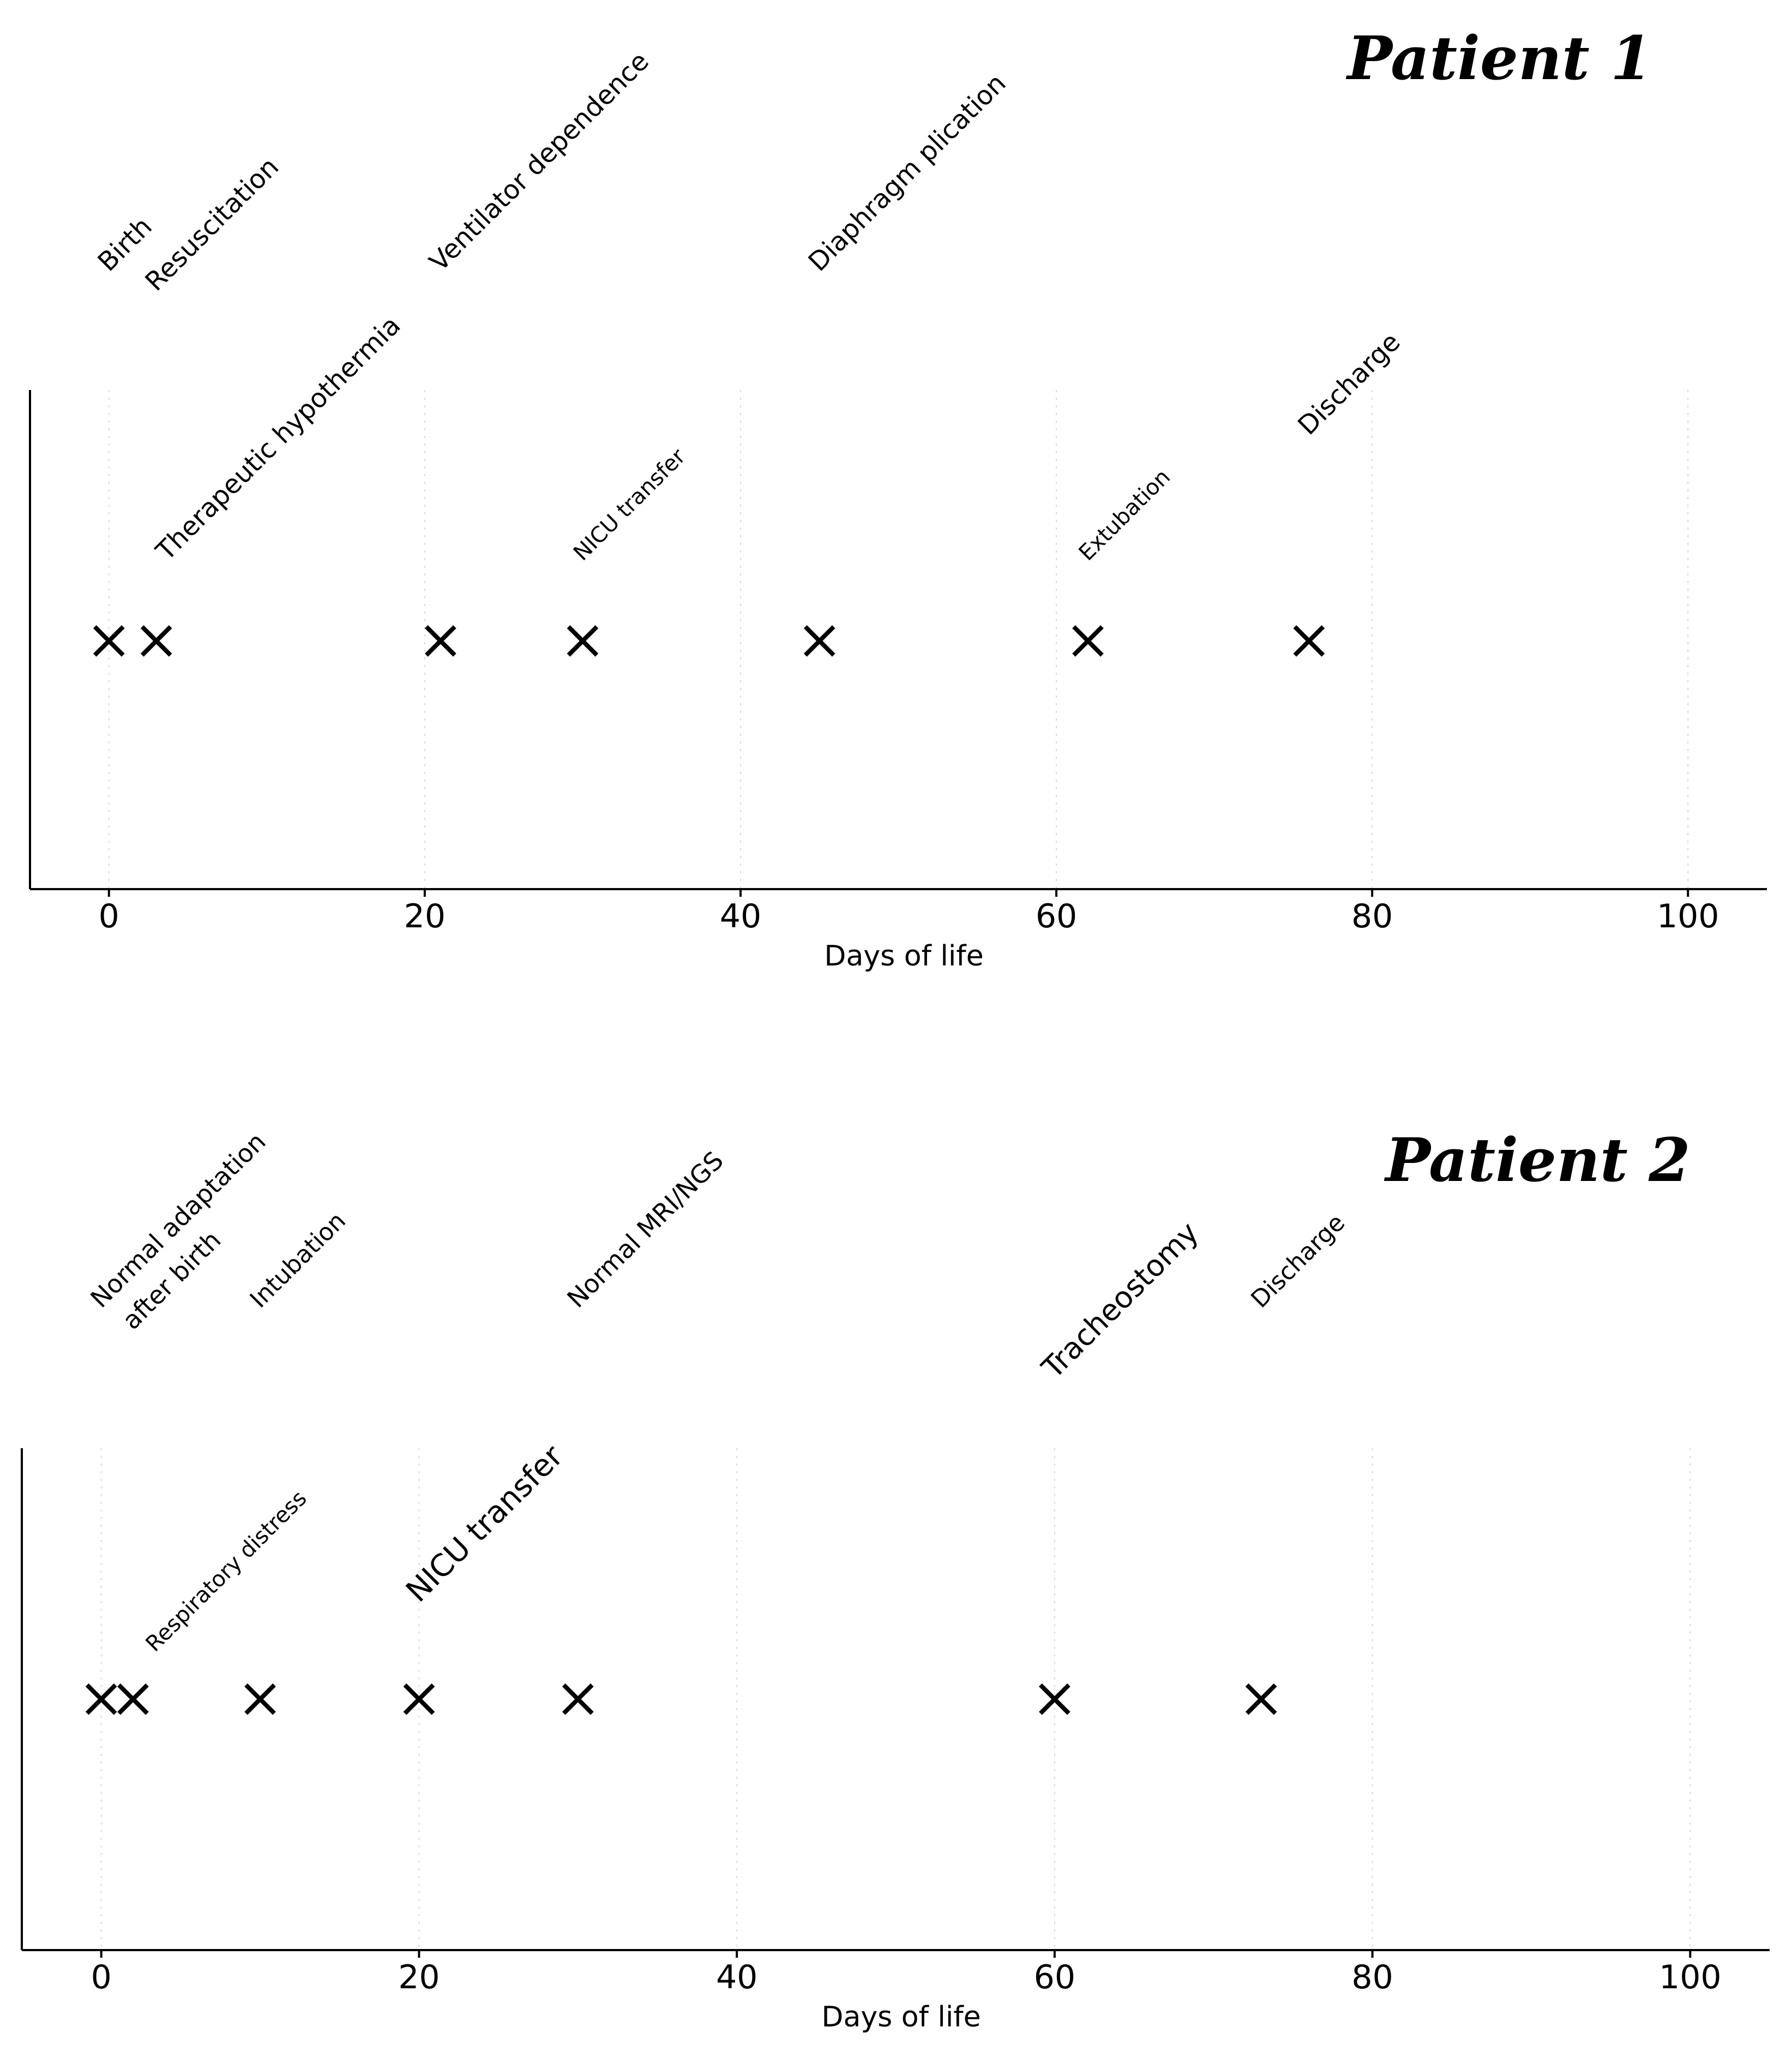 This screenshot has width=1792, height=2045. Describe the element at coordinates (226, 1571) in the screenshot. I see `event-label: Respiratory distress` at that location.